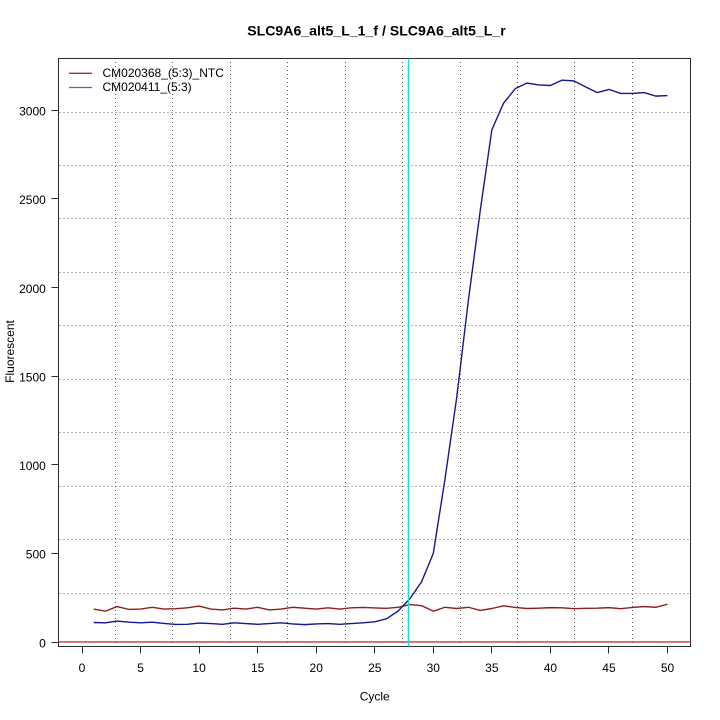  What do you see at coordinates (36, 555) in the screenshot?
I see `svg-text: 500` at bounding box center [36, 555].